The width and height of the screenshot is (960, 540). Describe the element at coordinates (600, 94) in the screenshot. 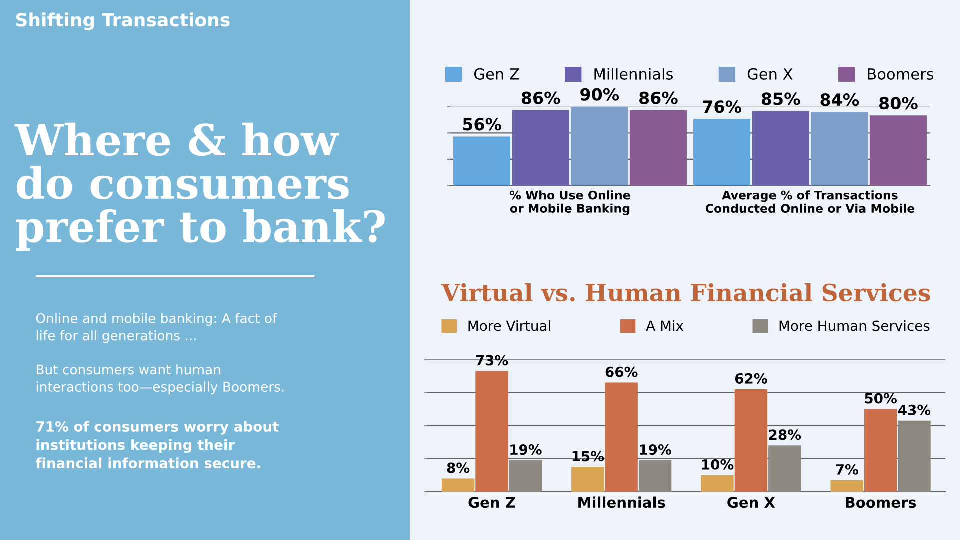

I see `data-label: 90%` at that location.